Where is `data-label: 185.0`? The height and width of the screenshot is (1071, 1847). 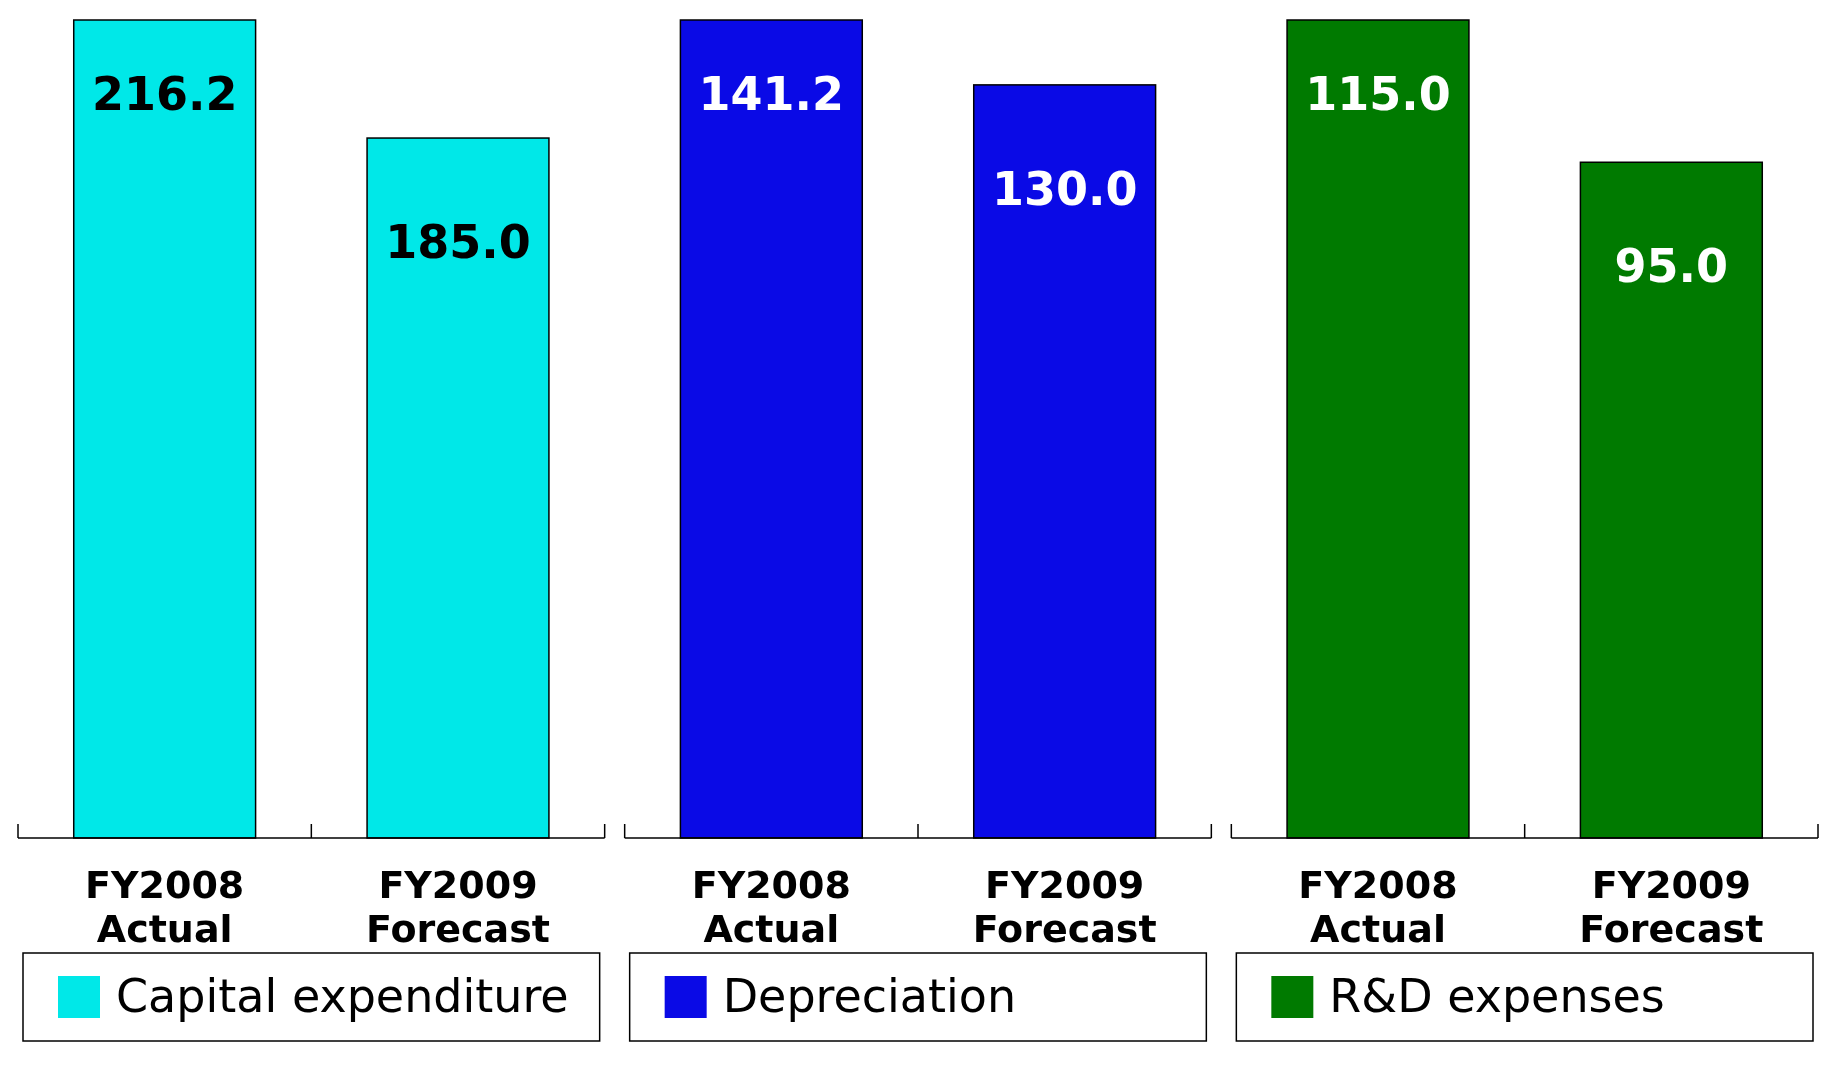 data-label: 185.0 is located at coordinates (458, 242).